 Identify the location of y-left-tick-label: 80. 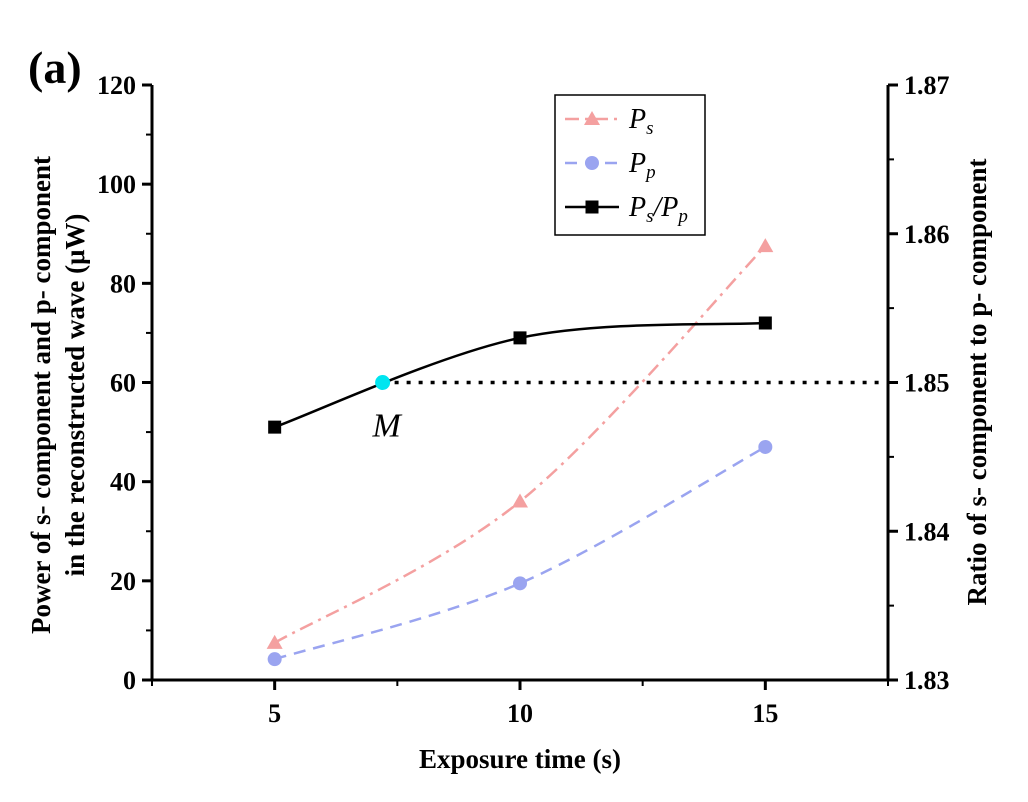
(123, 283).